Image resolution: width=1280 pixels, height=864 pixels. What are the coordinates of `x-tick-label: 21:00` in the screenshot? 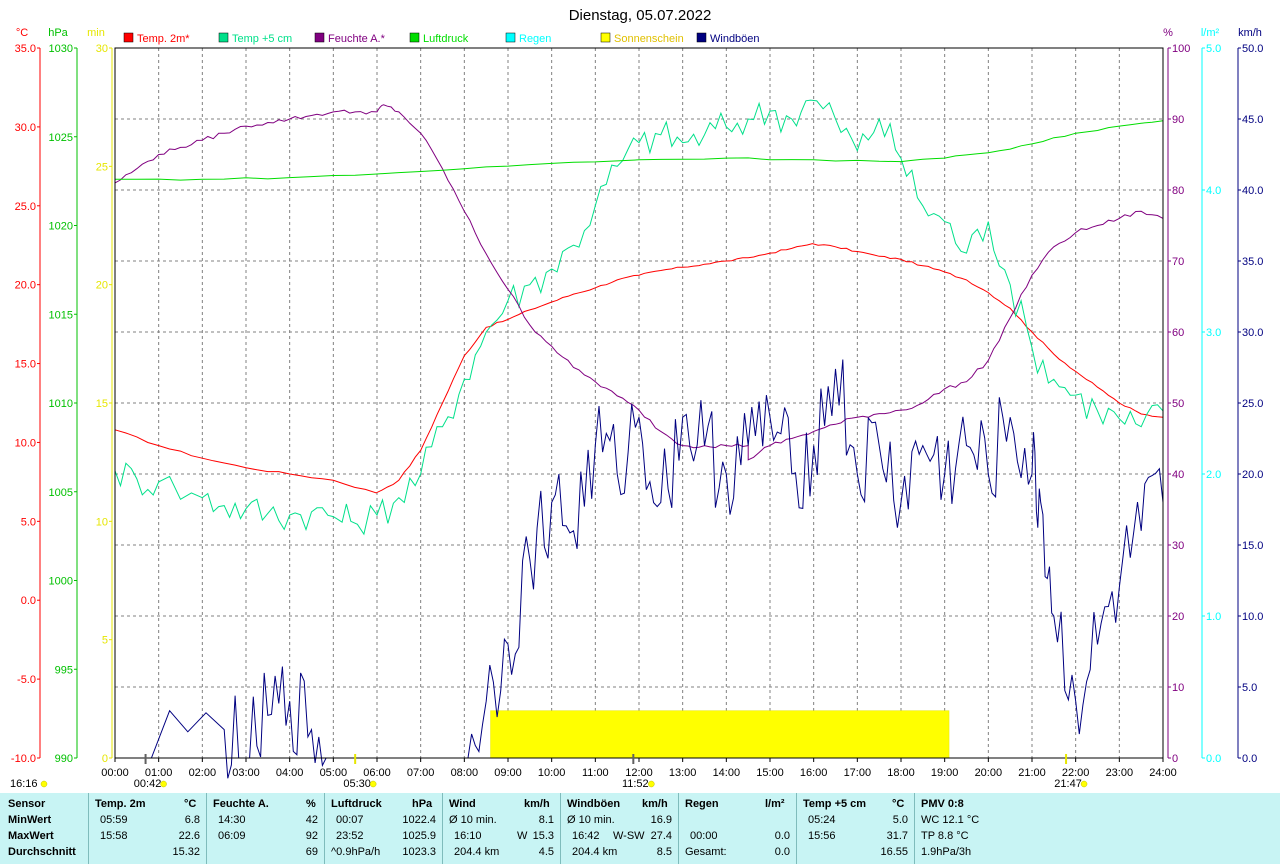 It's located at (1032, 773).